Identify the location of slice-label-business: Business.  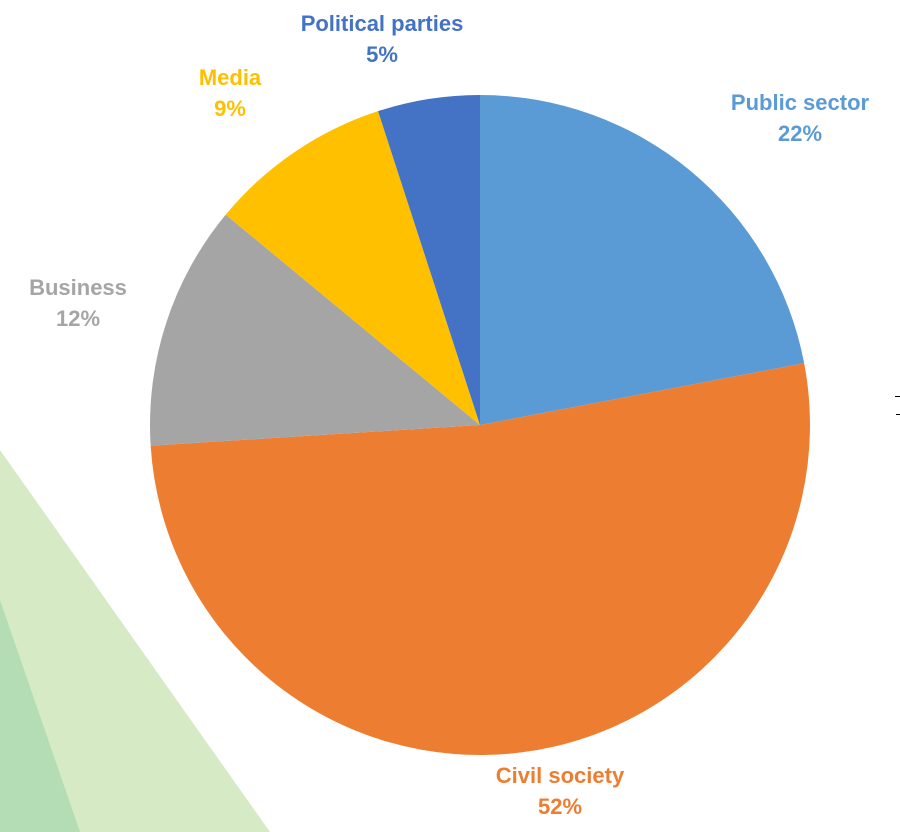
(78, 287).